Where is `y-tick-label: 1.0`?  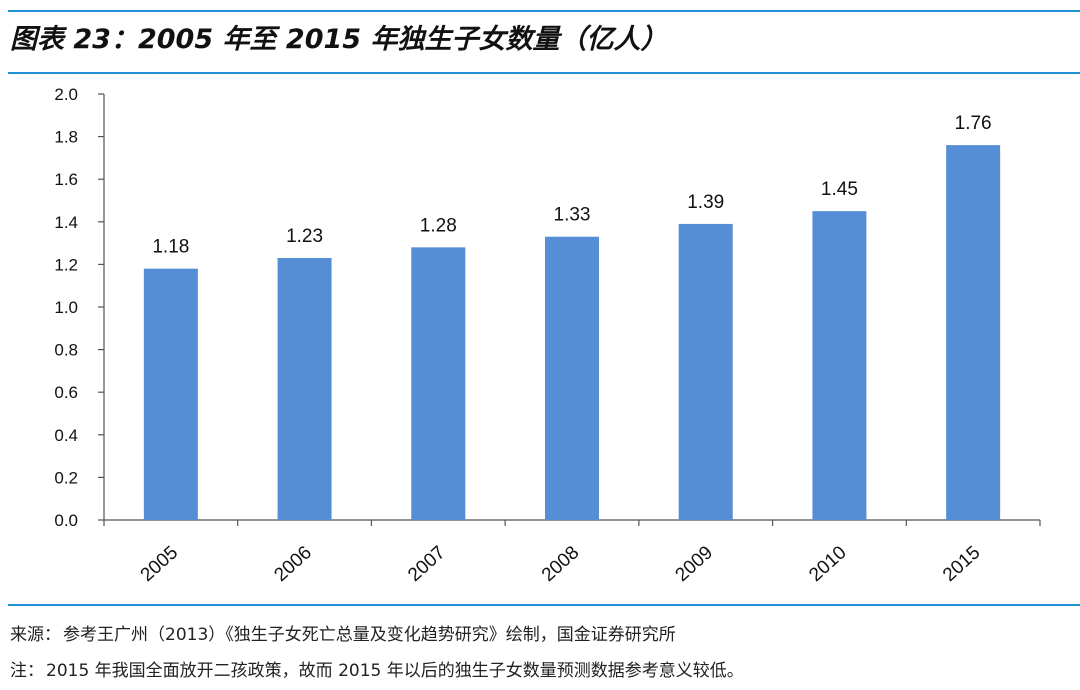 y-tick-label: 1.0 is located at coordinates (66, 307).